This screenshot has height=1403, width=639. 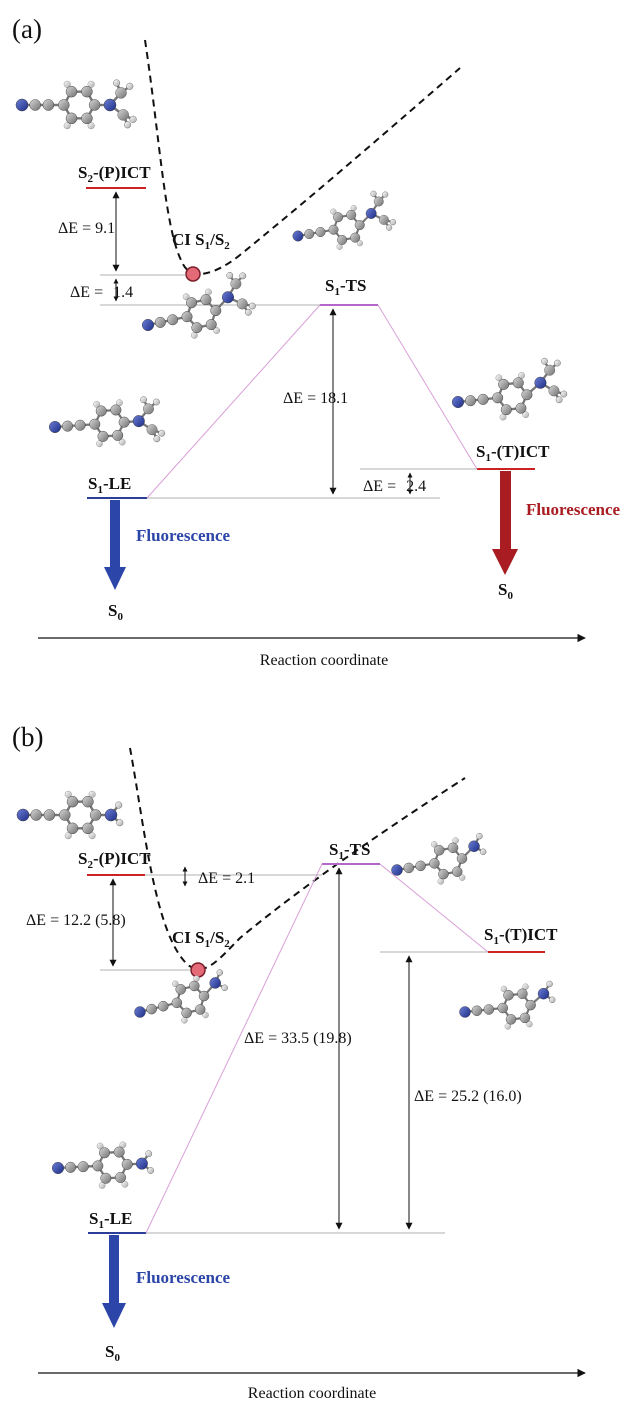 What do you see at coordinates (298, 1038) in the screenshot?
I see `panel-b-de-label-3: ΔE = 33.5 (19.8)` at bounding box center [298, 1038].